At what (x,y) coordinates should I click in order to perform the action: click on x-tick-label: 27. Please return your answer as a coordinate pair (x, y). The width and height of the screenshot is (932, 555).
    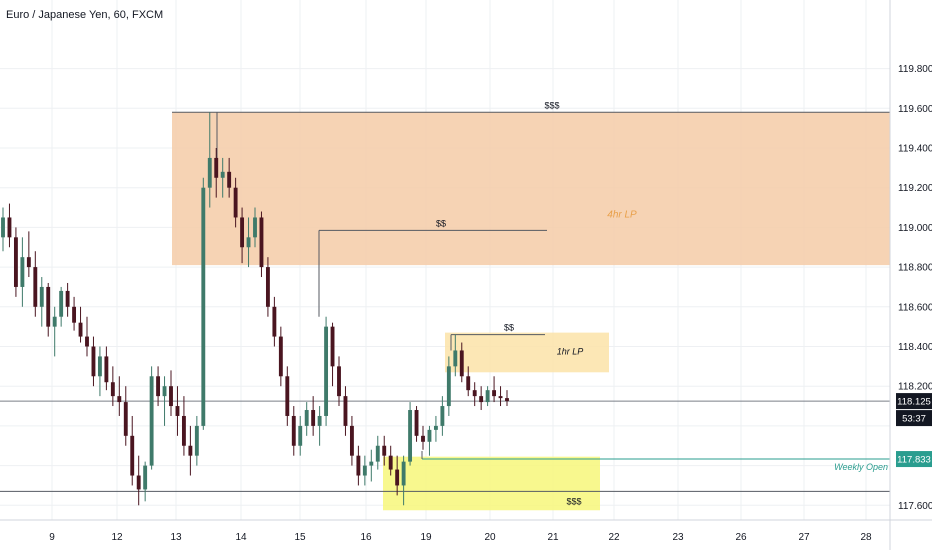
    Looking at the image, I should click on (804, 537).